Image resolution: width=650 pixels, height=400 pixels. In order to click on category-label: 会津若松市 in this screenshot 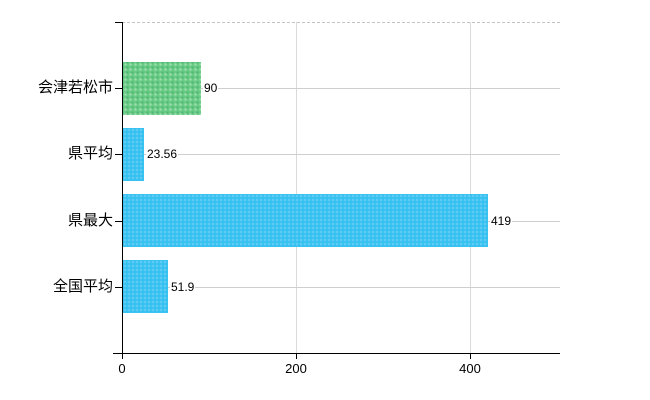, I will do `click(75, 87)`.